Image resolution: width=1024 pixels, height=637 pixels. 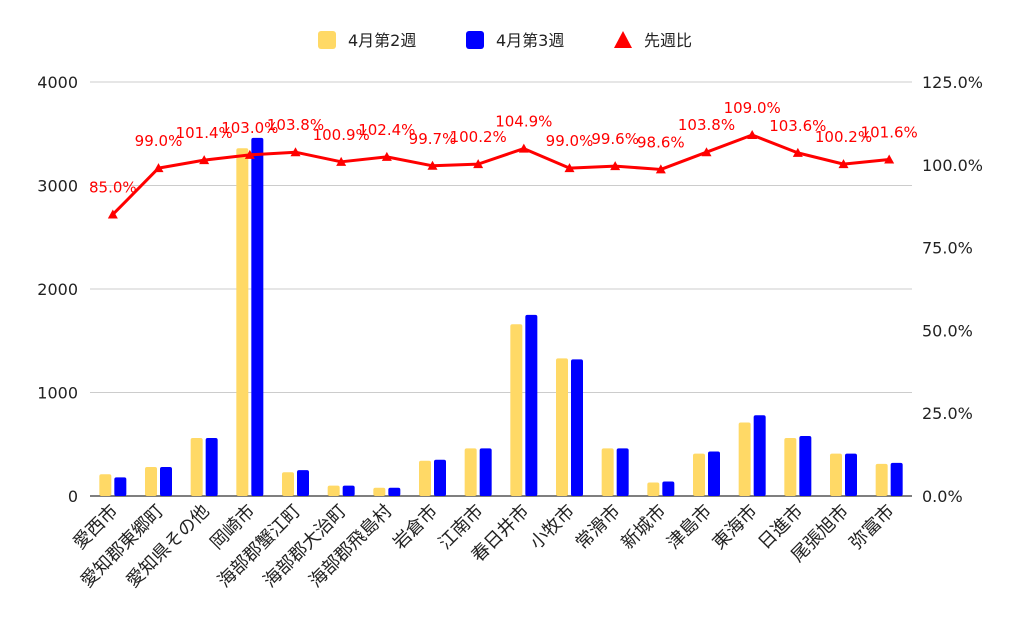 I want to click on x-tick-label: 津島市, so click(x=689, y=527).